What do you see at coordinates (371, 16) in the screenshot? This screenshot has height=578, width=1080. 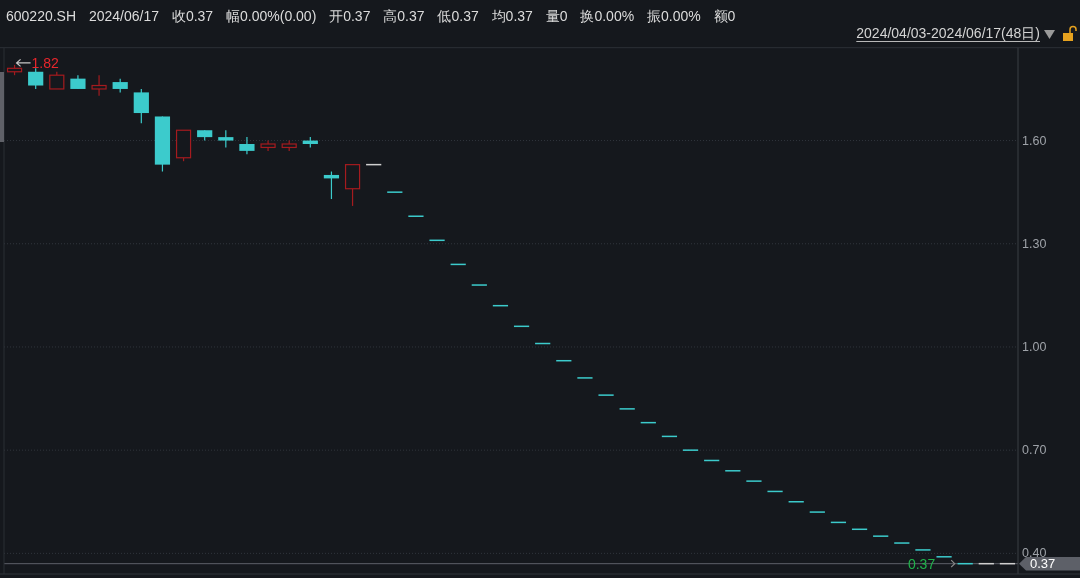 I see `title: 600220.SH 2024/06/17 收0.37 幅0.00%(0.00) 开0.37 高0.37 低0.37 均0.37 量0 换0.00% 振0.00% 额0` at bounding box center [371, 16].